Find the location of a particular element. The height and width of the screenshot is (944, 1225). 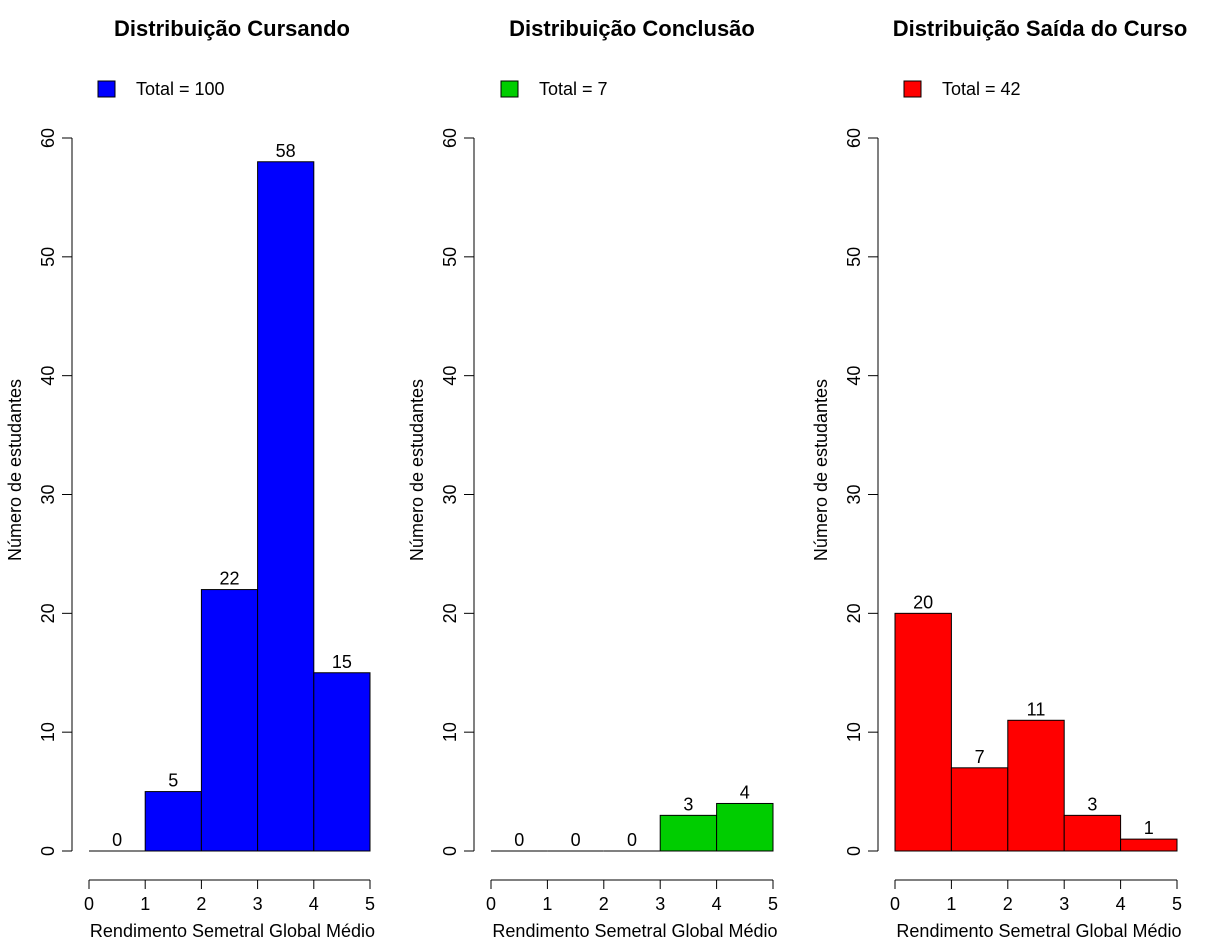

bar-value-label: 22 is located at coordinates (229, 579).